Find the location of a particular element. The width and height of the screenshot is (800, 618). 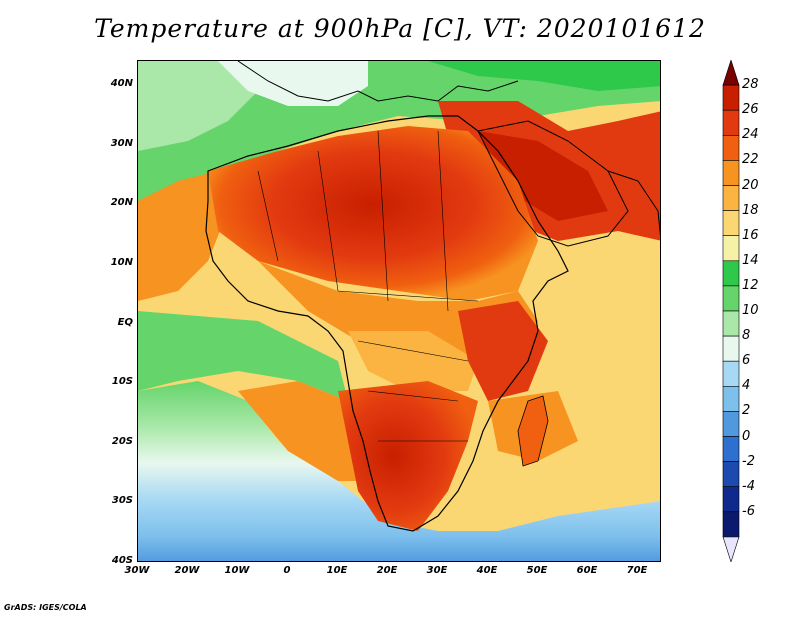

madagascar is located at coordinates (533, 431).